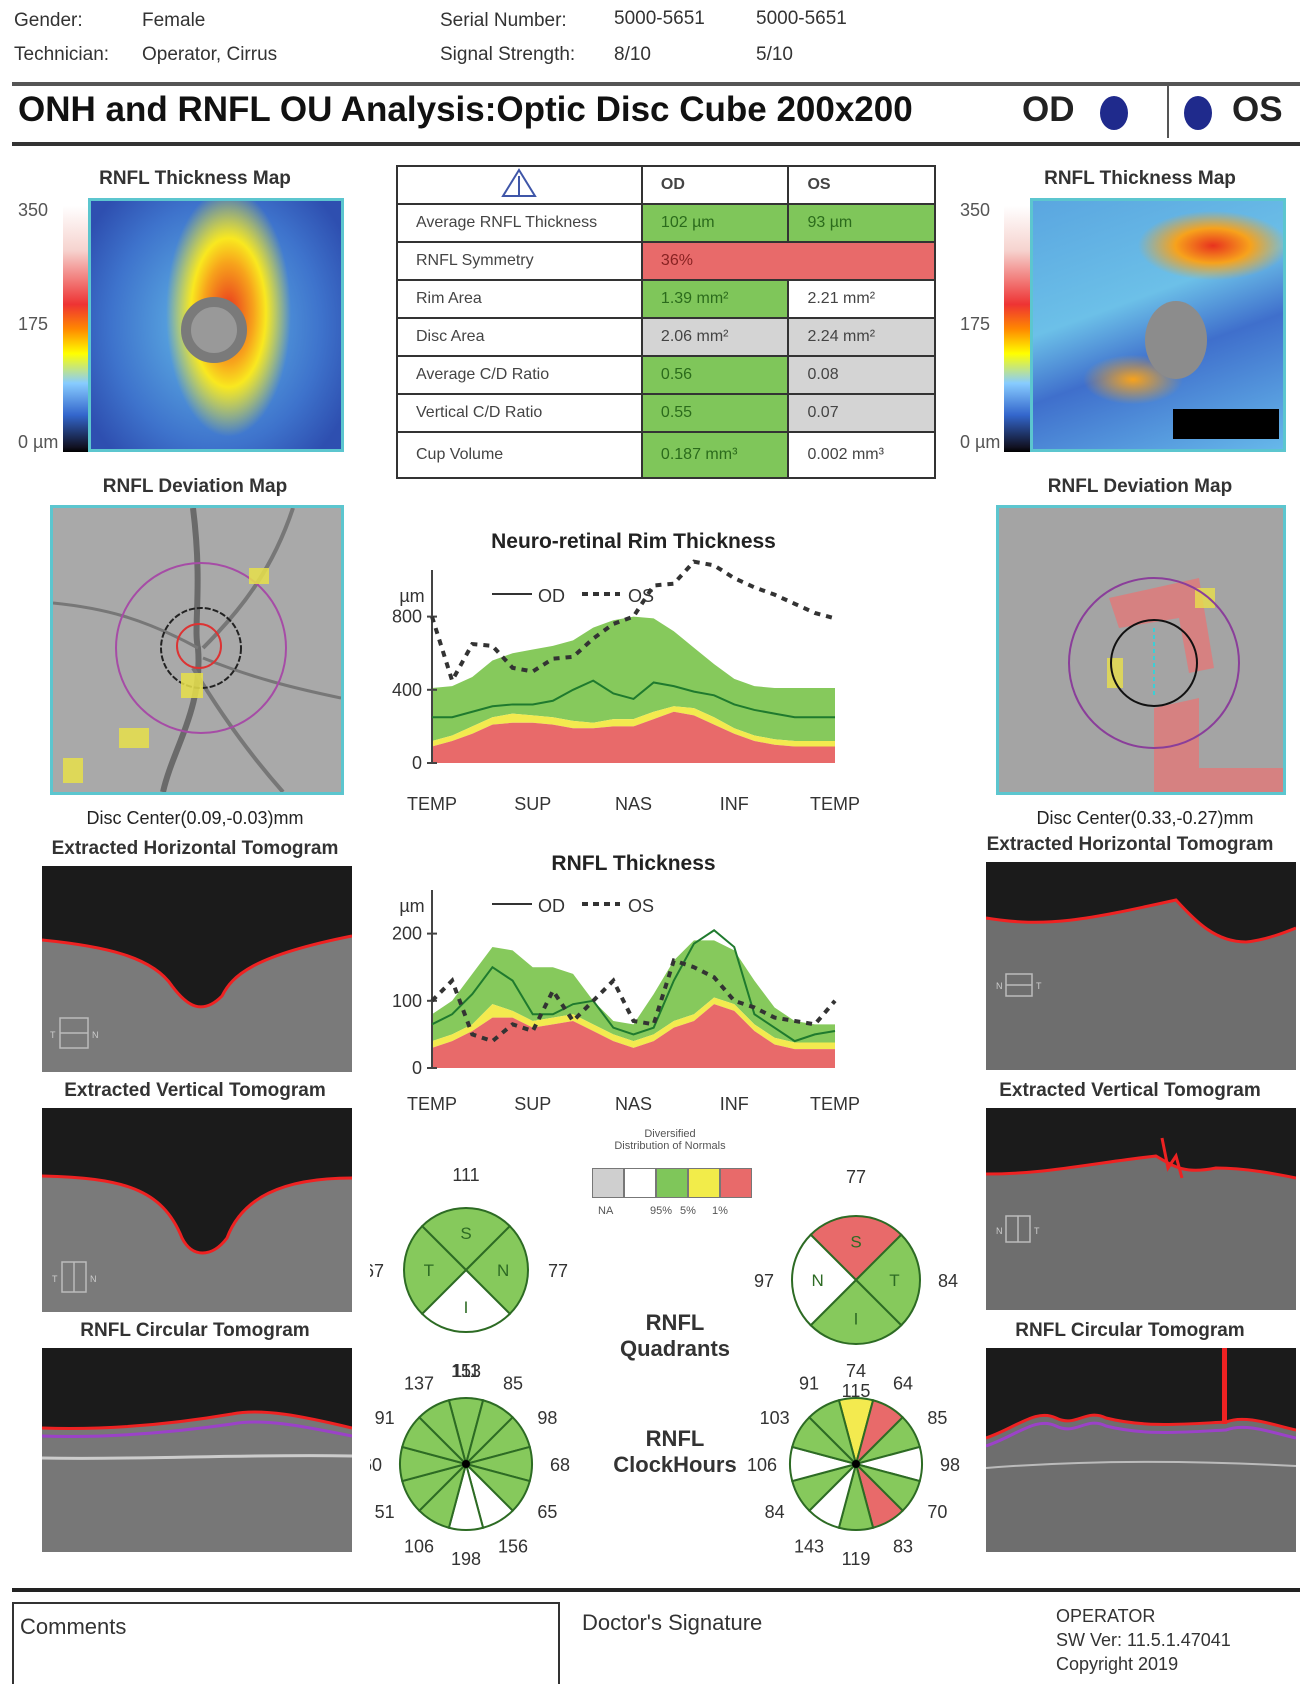 The width and height of the screenshot is (1310, 1684). Describe the element at coordinates (62, 54) in the screenshot. I see `technician-label: Technician:` at that location.